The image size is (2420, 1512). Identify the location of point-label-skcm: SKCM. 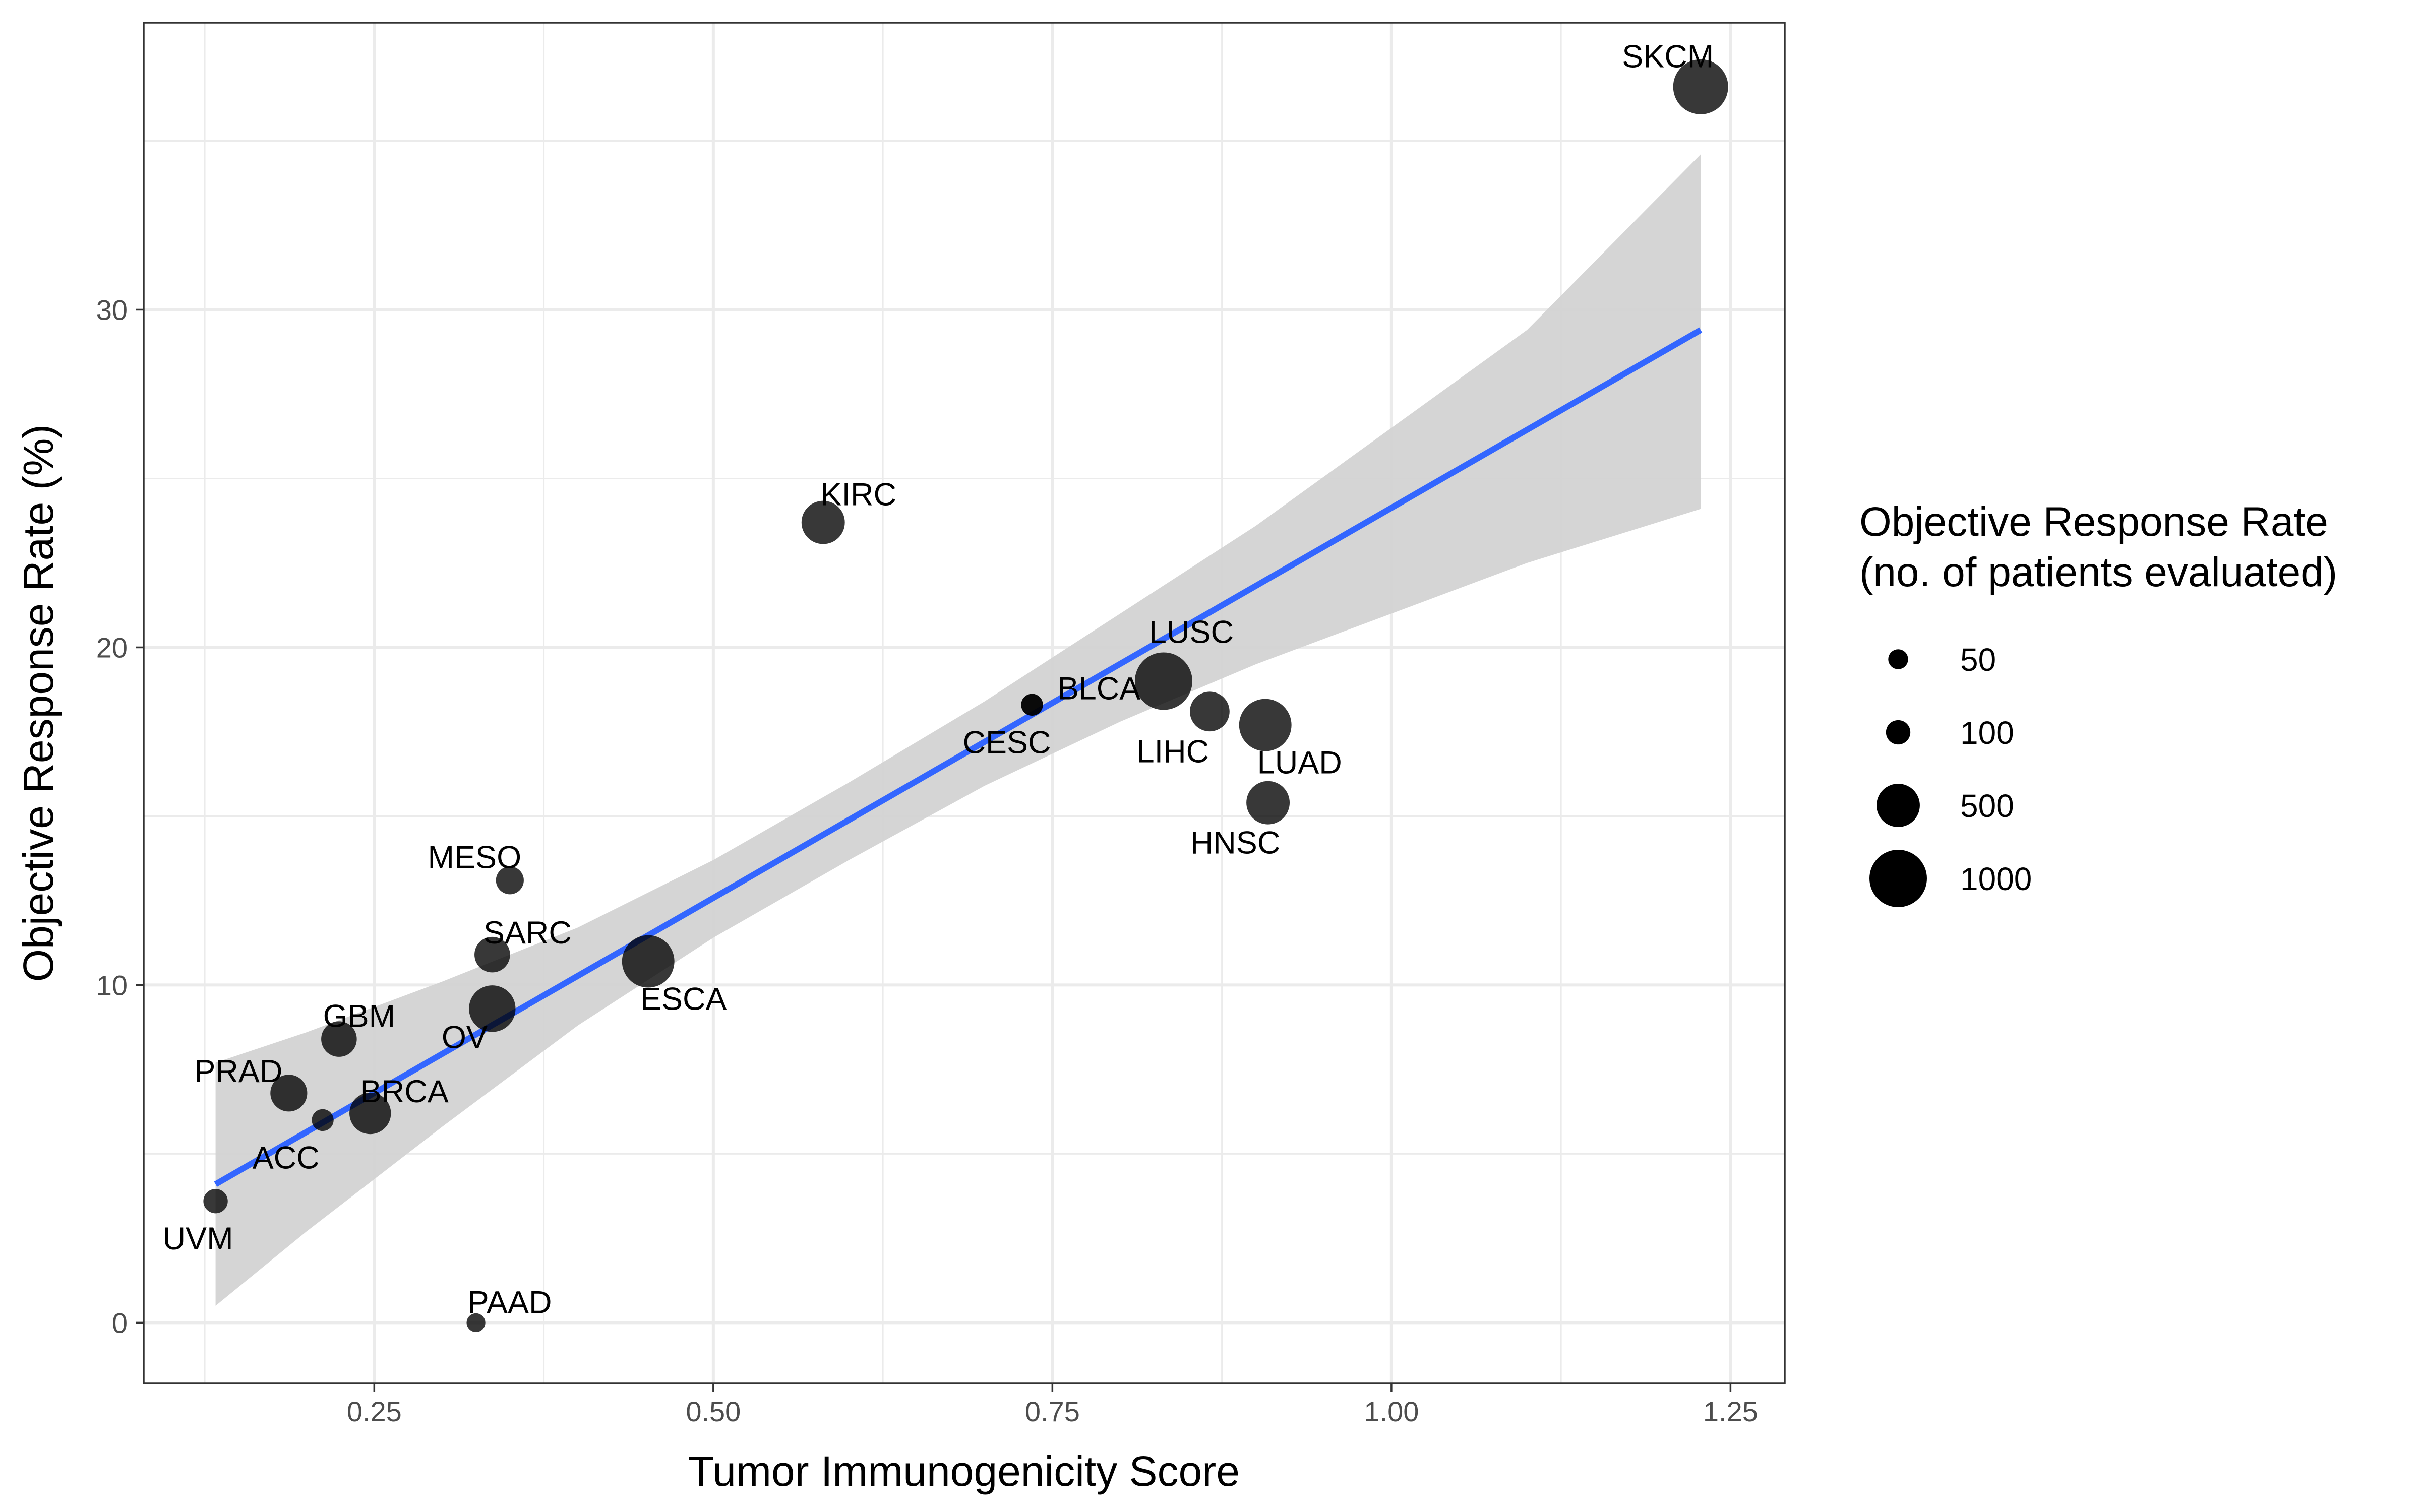
(1668, 56).